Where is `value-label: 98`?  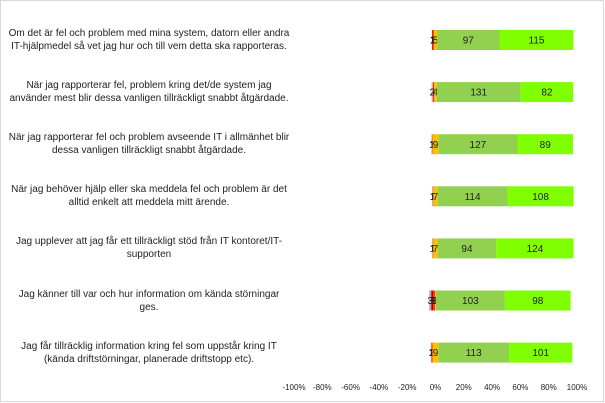 value-label: 98 is located at coordinates (538, 301).